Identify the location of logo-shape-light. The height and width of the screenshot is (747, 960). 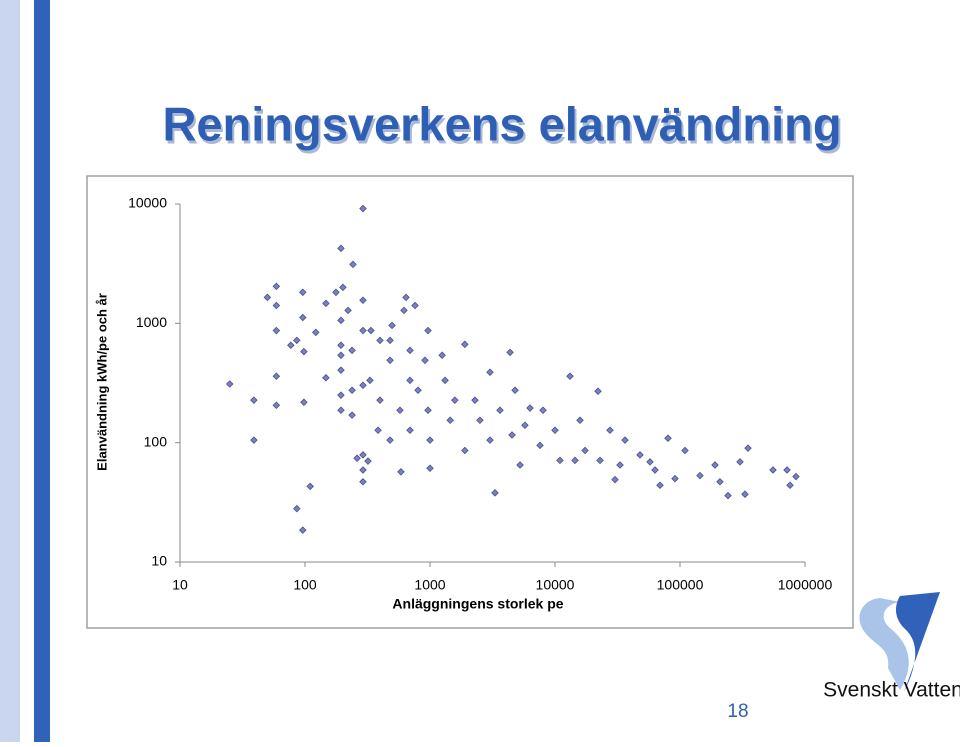
(884, 644).